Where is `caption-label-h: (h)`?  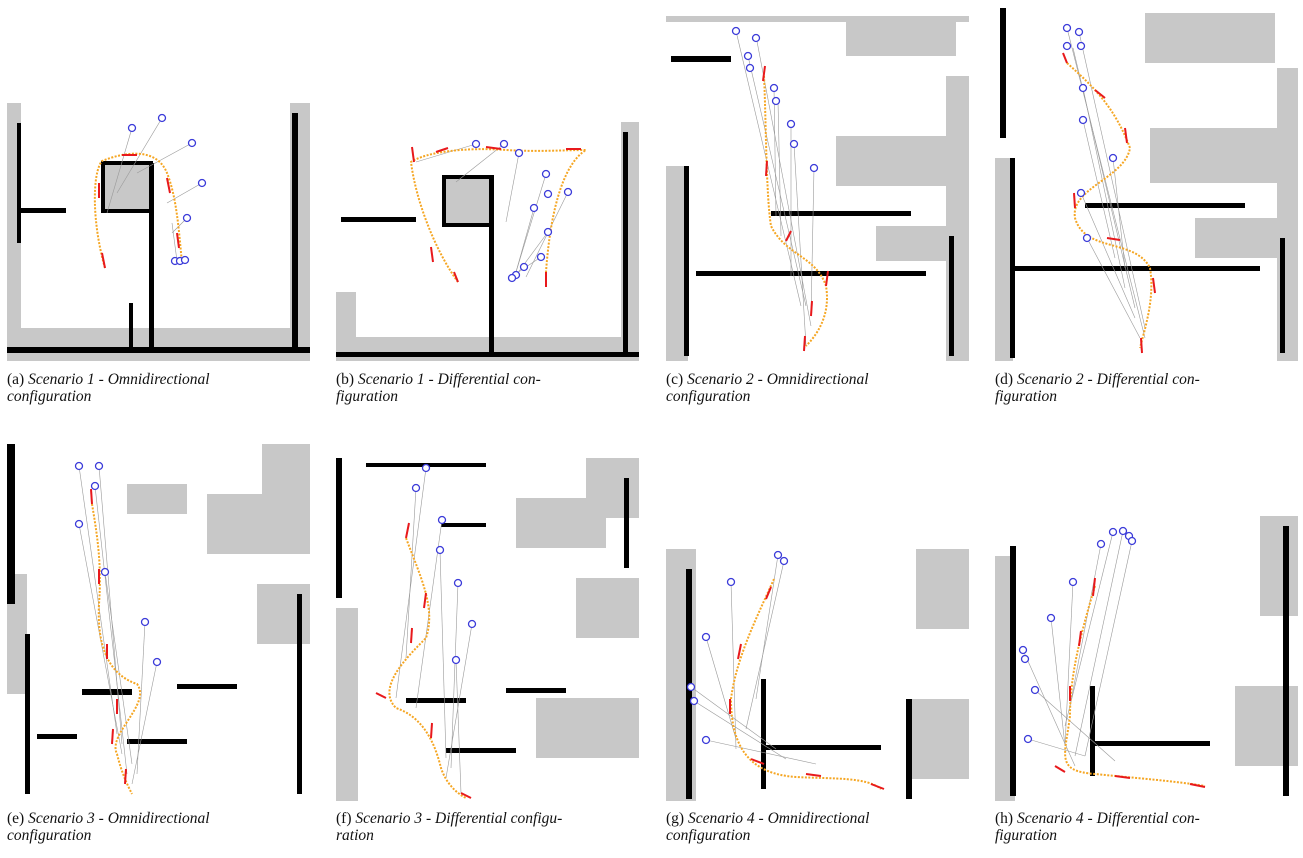
caption-label-h: (h) is located at coordinates (1004, 818).